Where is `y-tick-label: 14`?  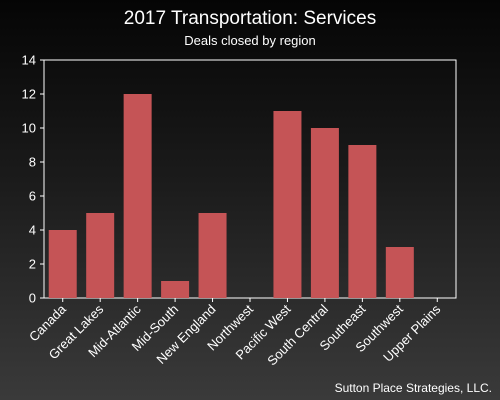 y-tick-label: 14 is located at coordinates (29, 60).